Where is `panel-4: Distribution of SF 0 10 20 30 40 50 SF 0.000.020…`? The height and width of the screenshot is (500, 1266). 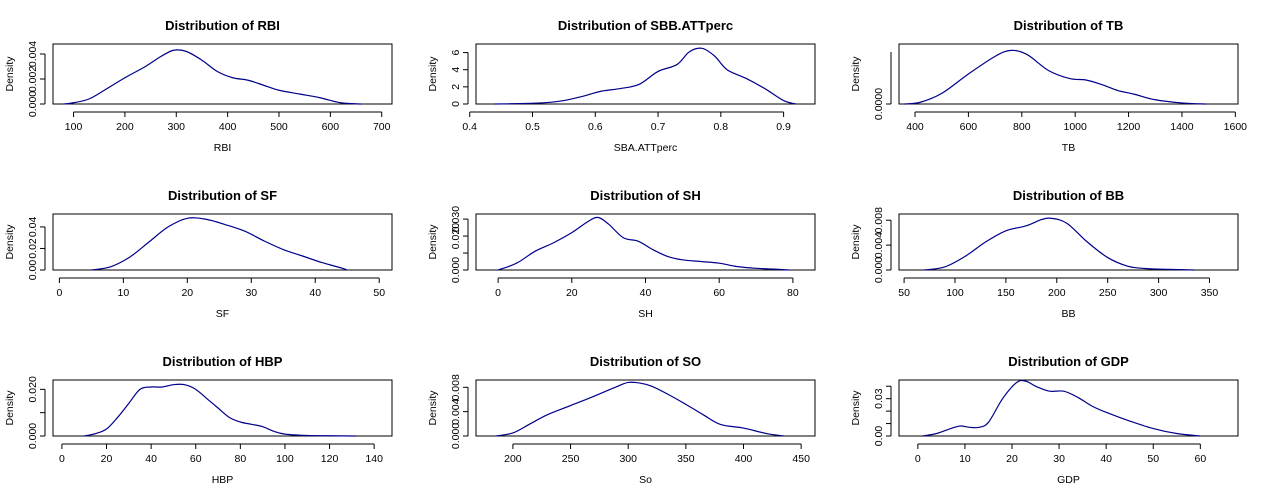 panel-4: Distribution of SF 0 10 20 30 40 50 SF 0.000.020… is located at coordinates (198, 254).